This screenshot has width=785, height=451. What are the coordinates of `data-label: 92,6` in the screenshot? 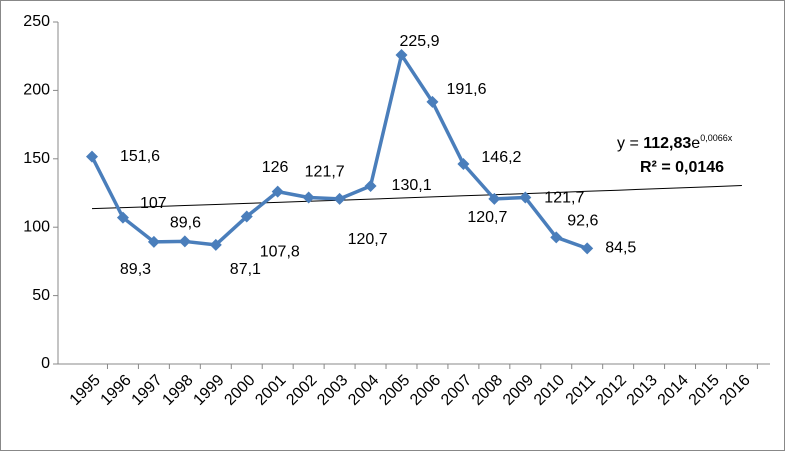 It's located at (582, 221).